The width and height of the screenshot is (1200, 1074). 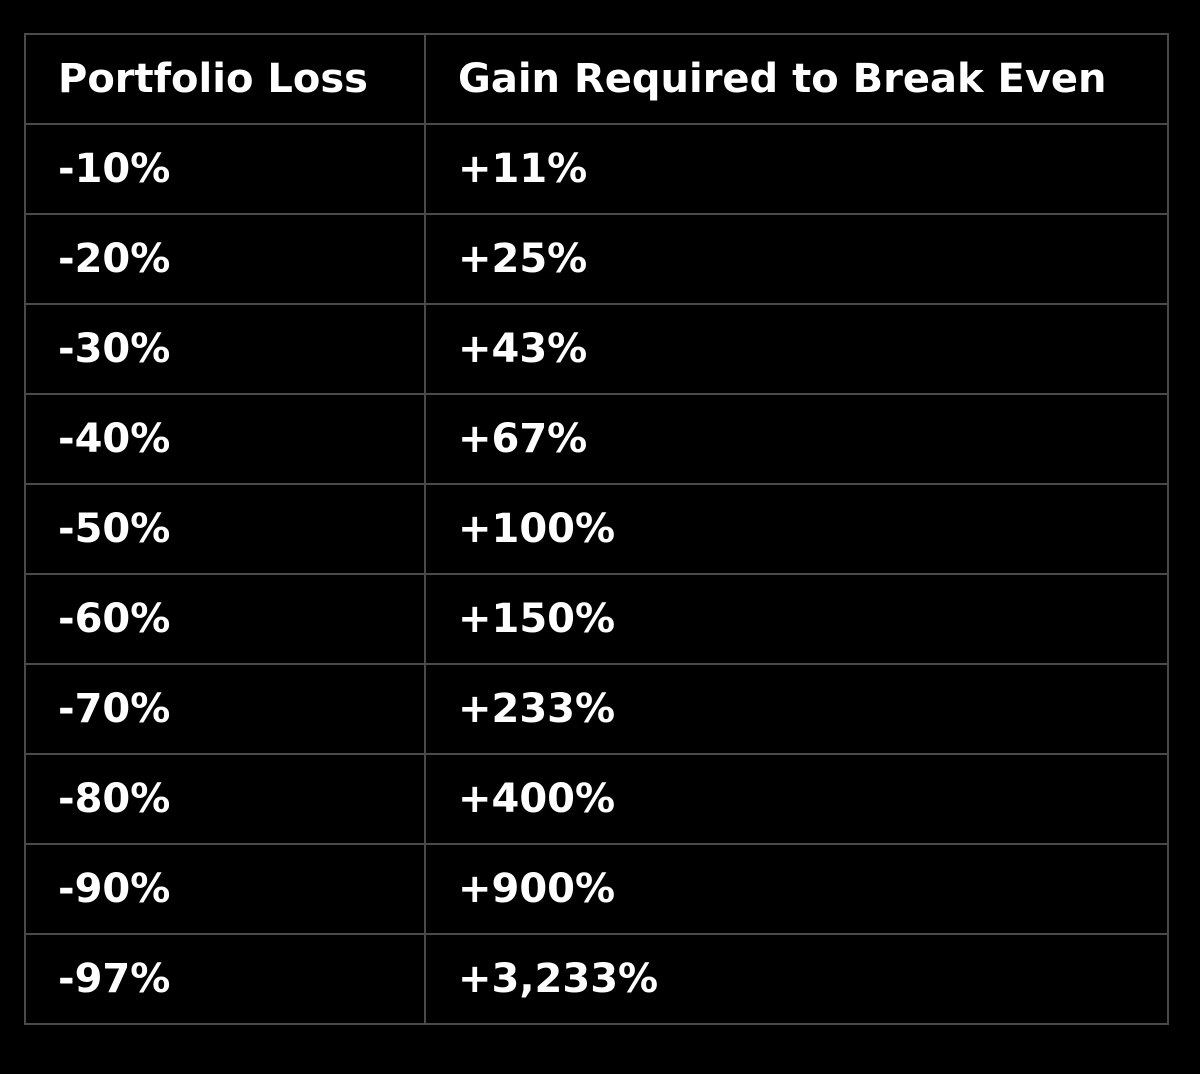 I want to click on table-row: -40% +67%, so click(x=596, y=439).